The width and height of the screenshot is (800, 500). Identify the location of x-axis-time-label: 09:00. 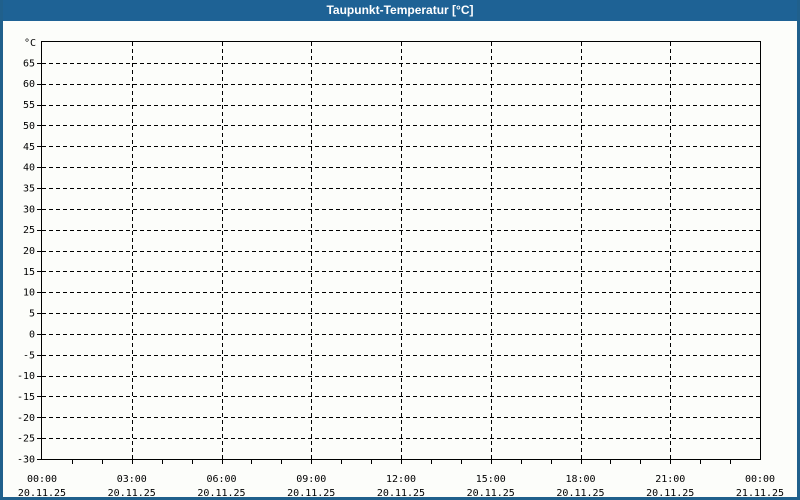
(311, 479).